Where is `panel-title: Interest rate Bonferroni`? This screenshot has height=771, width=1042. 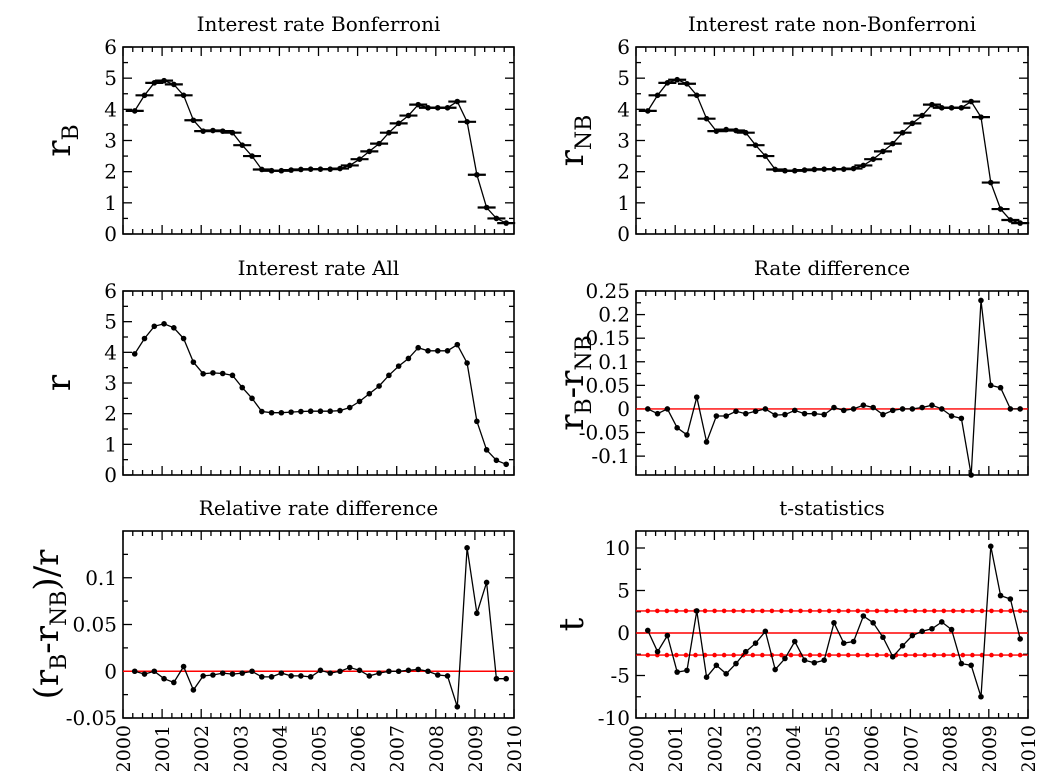 panel-title: Interest rate Bonferroni is located at coordinates (319, 24).